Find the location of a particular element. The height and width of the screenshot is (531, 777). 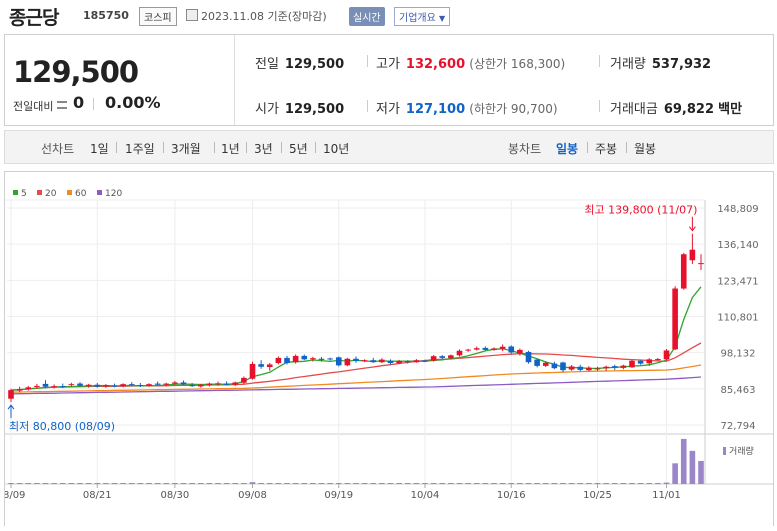

low-label: 저가 is located at coordinates (388, 109).